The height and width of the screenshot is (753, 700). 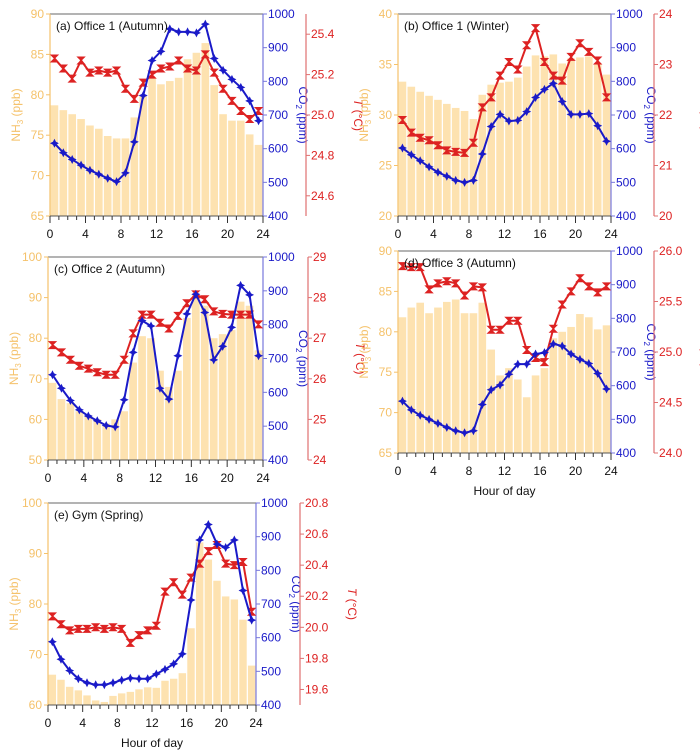 What do you see at coordinates (82, 723) in the screenshot?
I see `x-tick-label: 4` at bounding box center [82, 723].